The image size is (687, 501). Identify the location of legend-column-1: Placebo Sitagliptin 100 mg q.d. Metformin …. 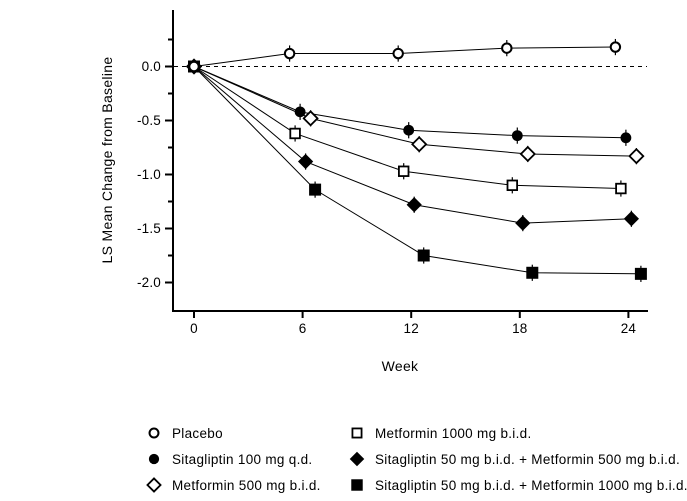
(233, 462).